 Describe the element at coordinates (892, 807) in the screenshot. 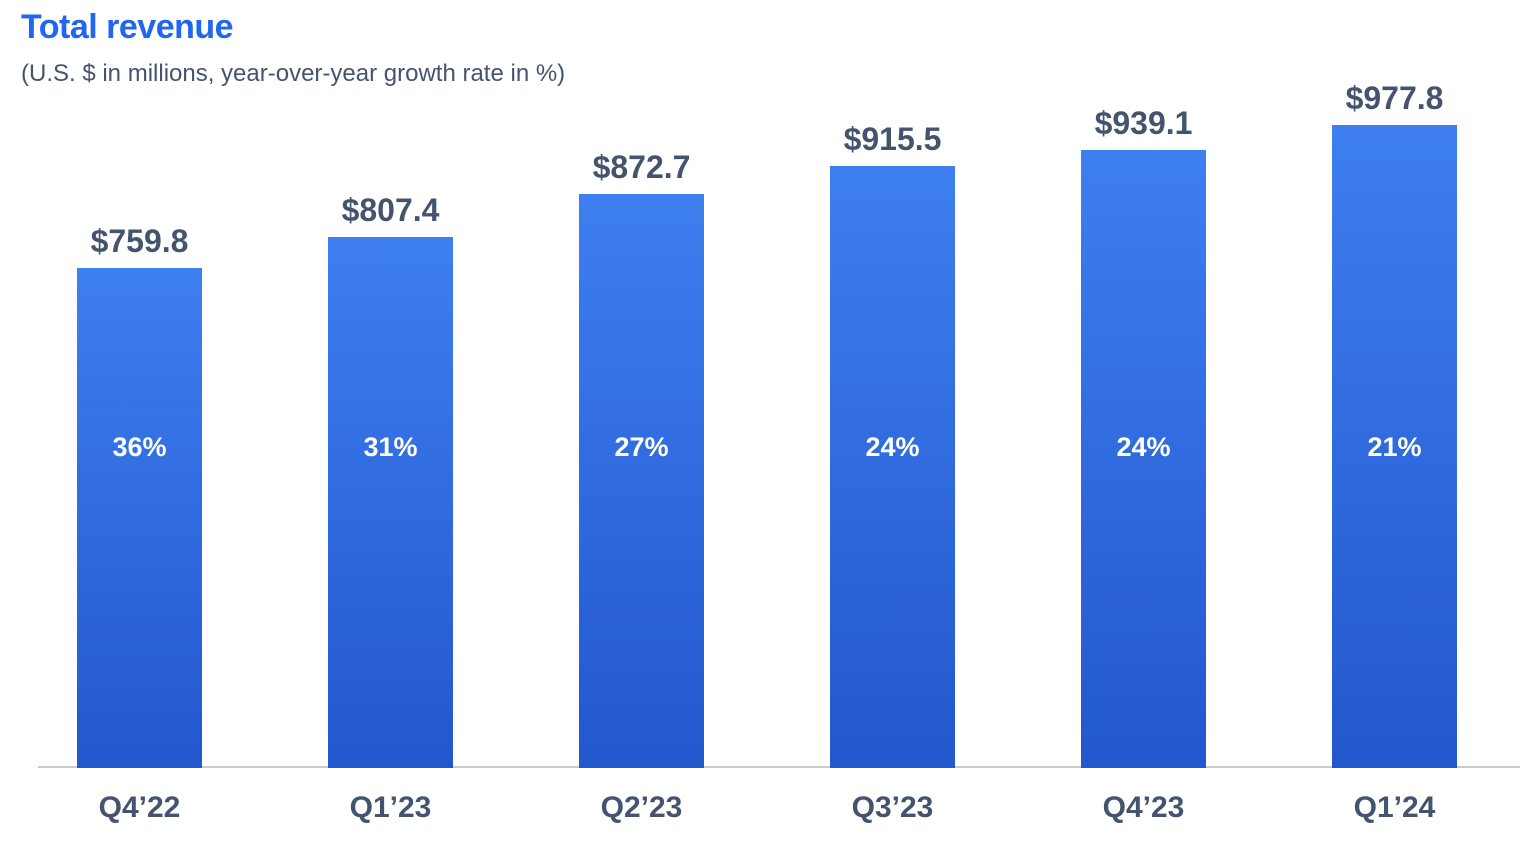

I see `x-axis-label: Q3’23` at that location.